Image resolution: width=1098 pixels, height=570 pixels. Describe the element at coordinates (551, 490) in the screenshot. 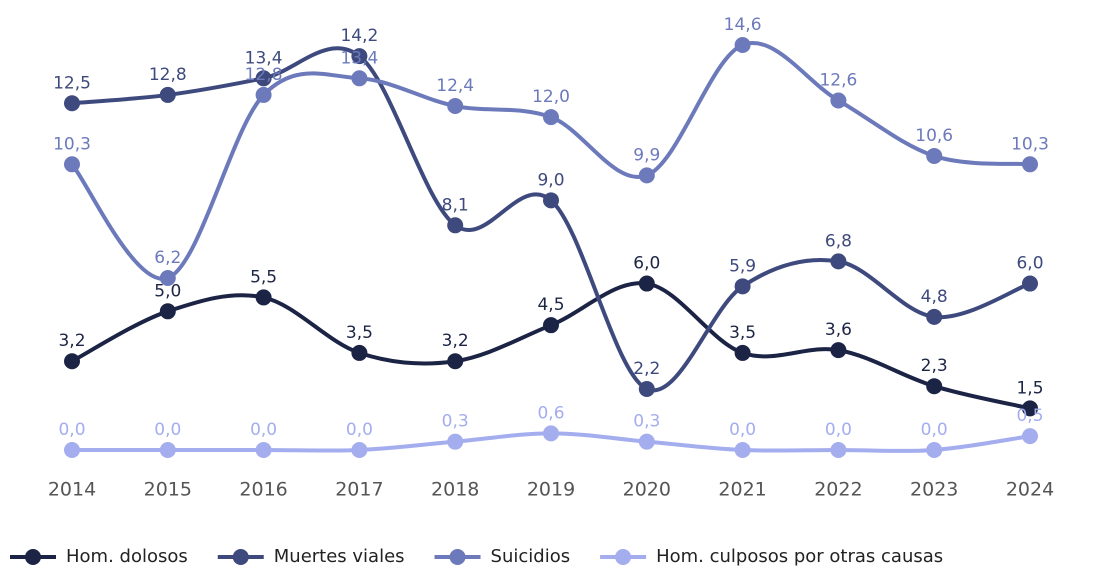

I see `x-tick-label: 2019` at that location.